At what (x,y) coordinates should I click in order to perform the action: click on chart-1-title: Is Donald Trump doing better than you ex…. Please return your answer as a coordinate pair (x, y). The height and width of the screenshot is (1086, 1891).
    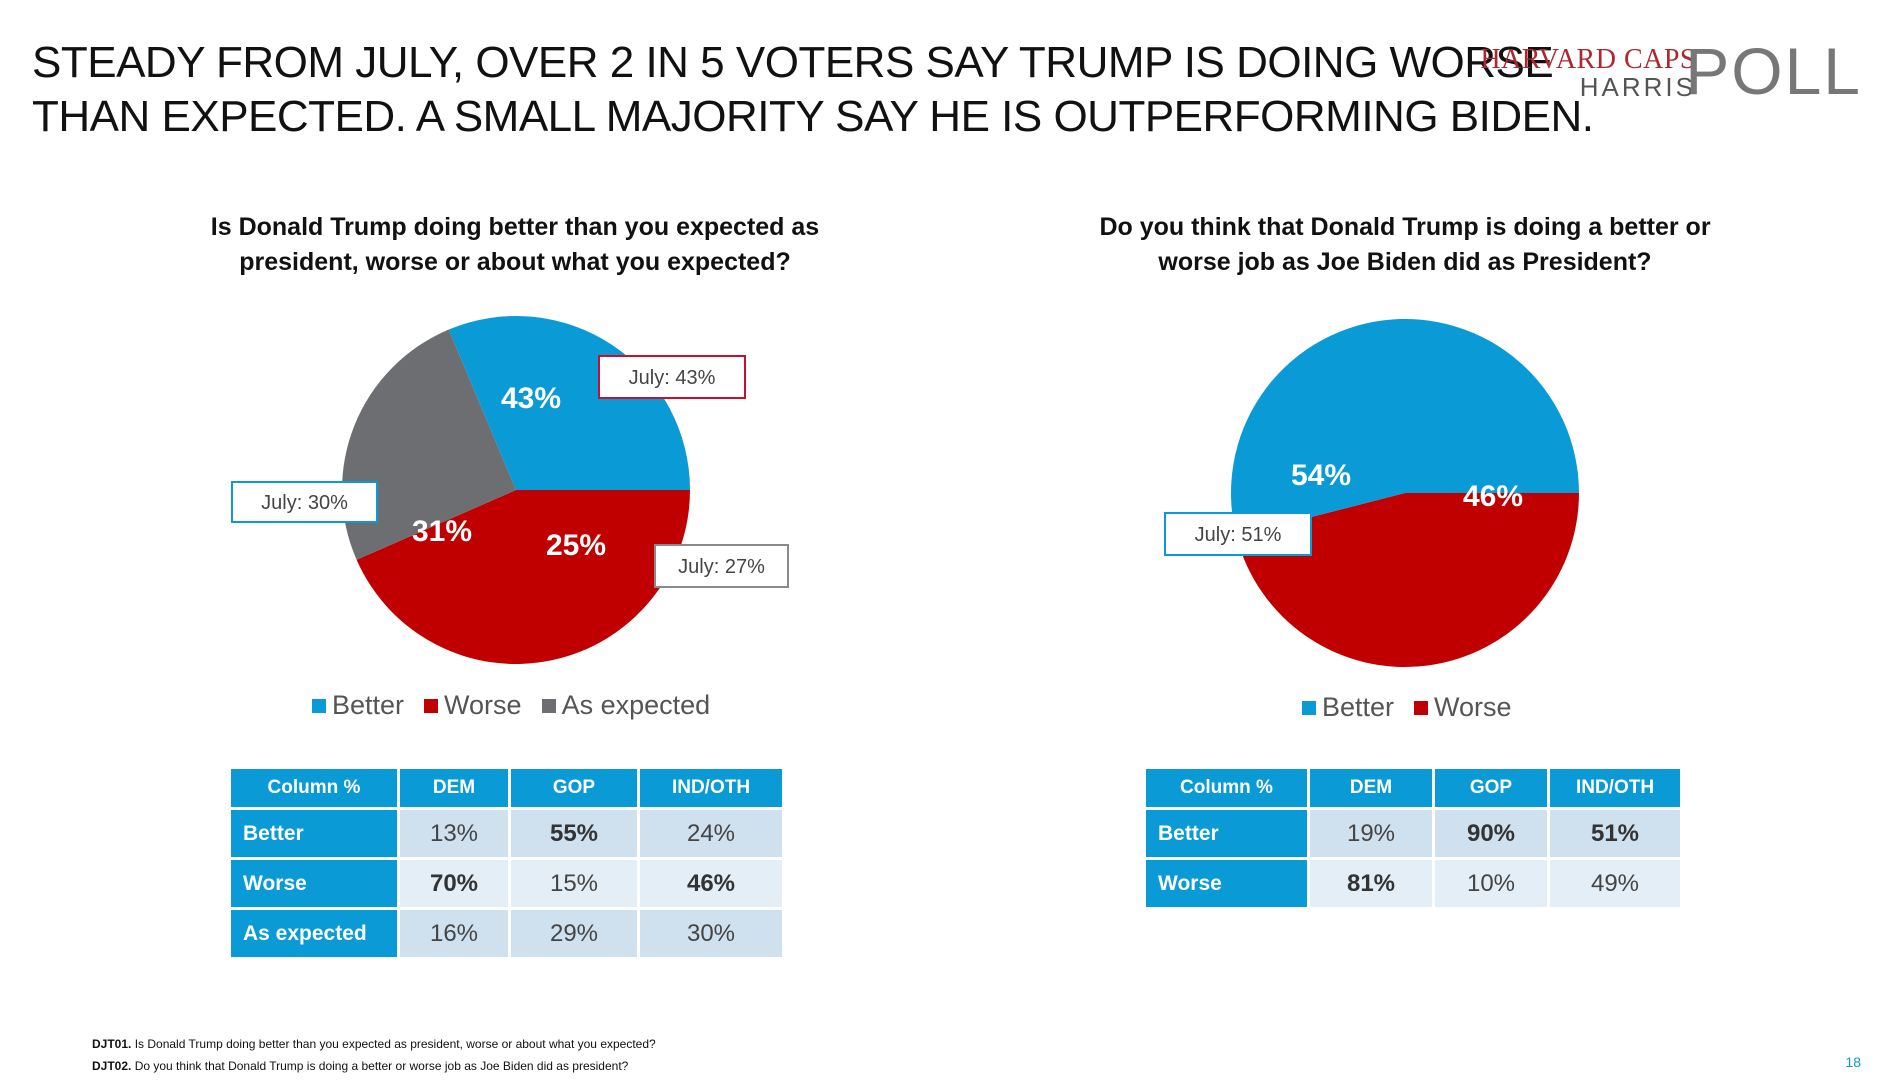
    Looking at the image, I should click on (515, 245).